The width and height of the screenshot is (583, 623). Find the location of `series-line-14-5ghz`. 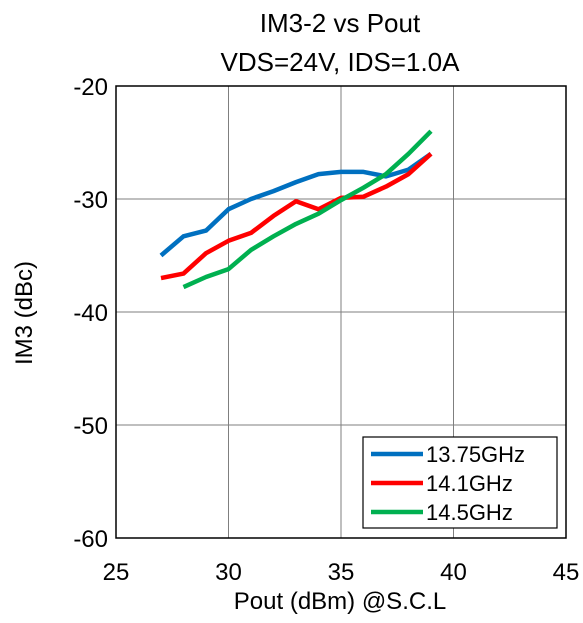

series-line-14-5ghz is located at coordinates (307, 209).